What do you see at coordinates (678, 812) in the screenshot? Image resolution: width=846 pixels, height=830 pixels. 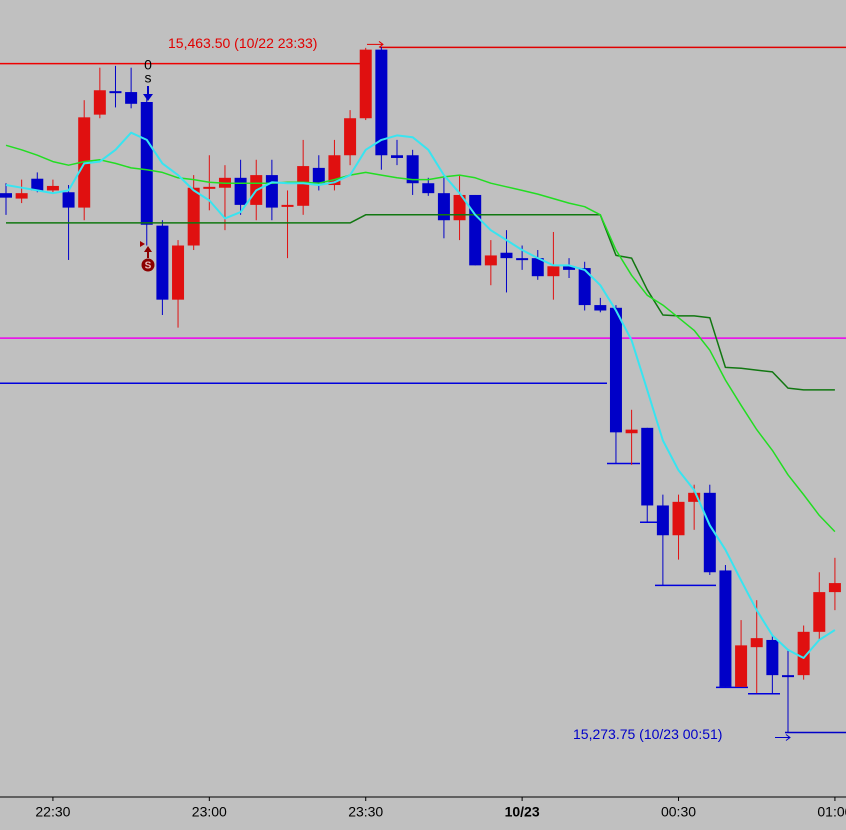 I see `x-tick-label: 00:30` at bounding box center [678, 812].